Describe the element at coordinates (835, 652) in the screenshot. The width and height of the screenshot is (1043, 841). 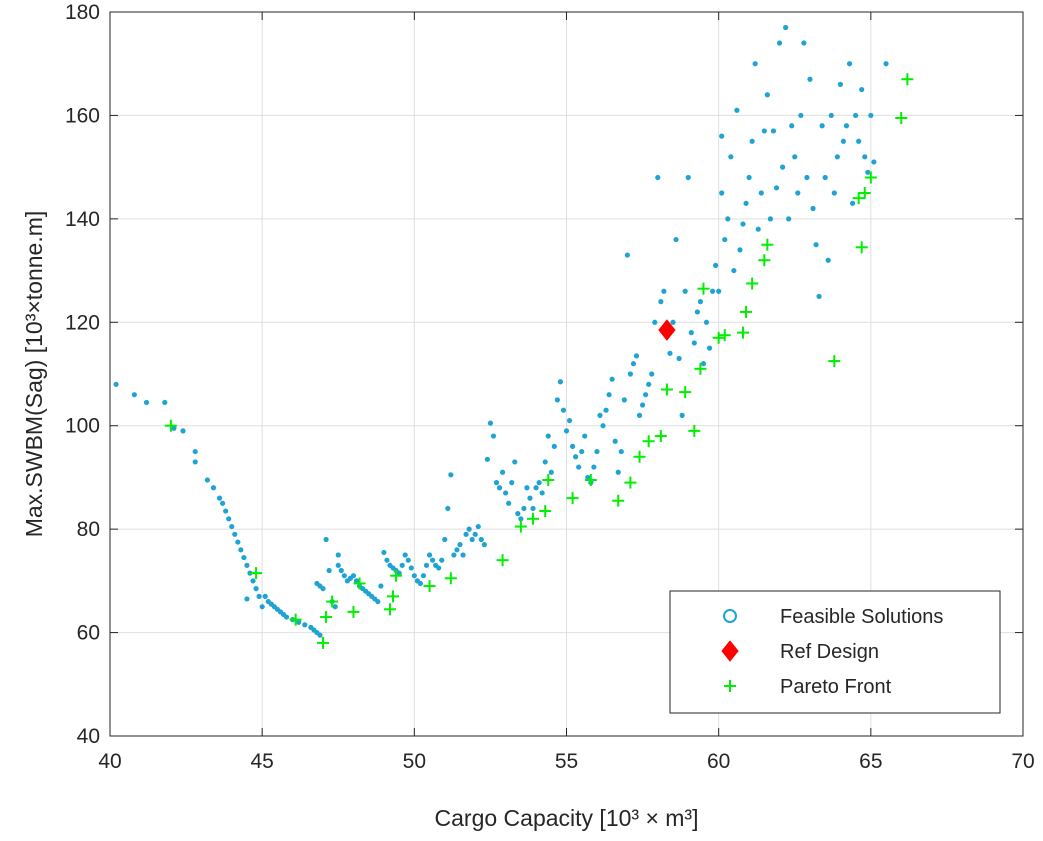
I see `legend: Feasible Solutions Ref Design Pareto Front` at that location.